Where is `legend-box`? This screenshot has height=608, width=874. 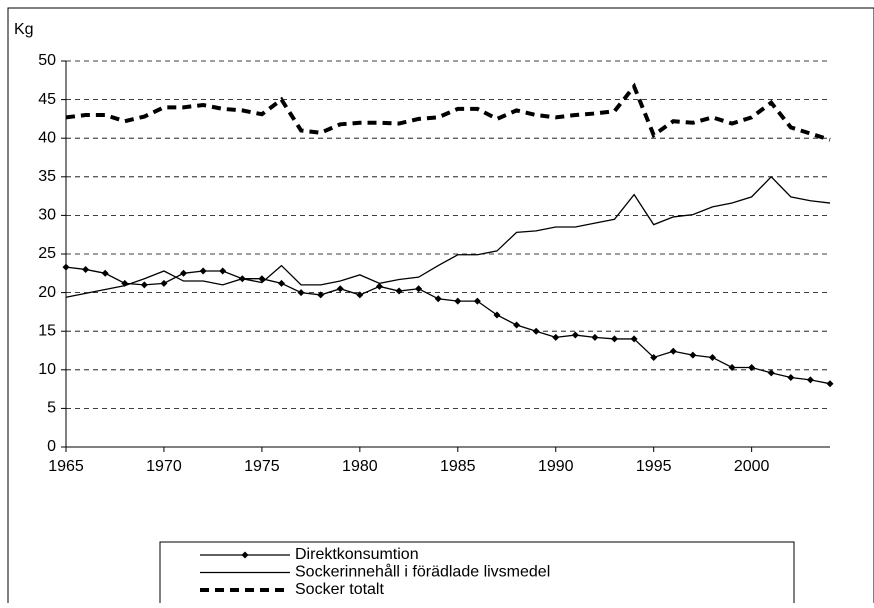
legend-box is located at coordinates (477, 574).